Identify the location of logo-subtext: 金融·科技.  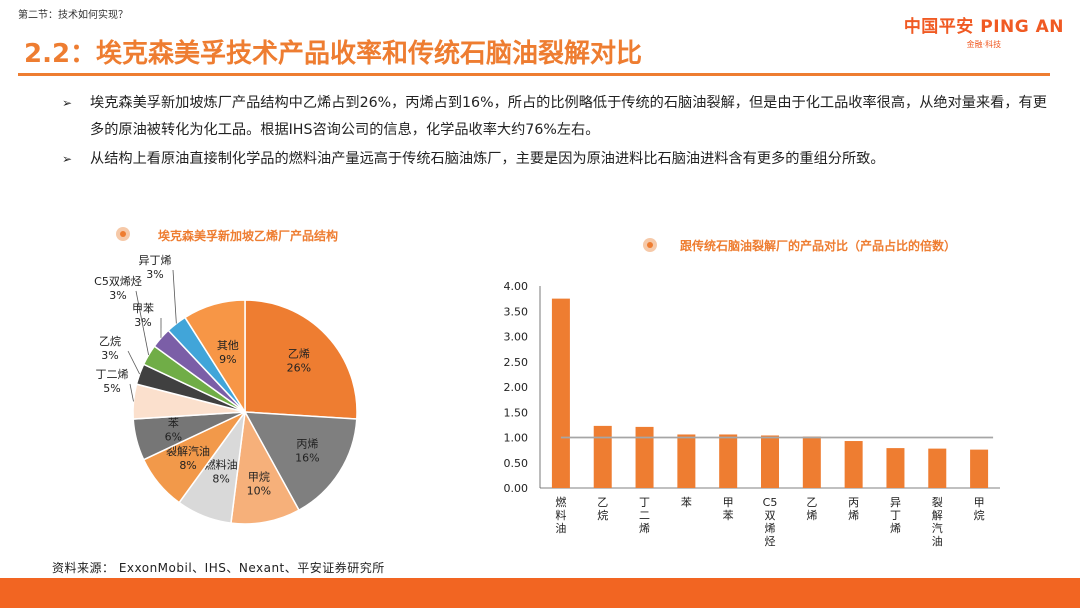
(984, 44).